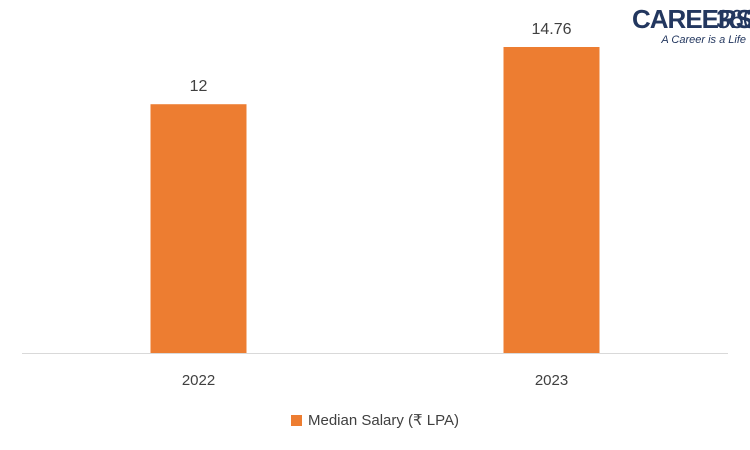 This screenshot has width=750, height=450. I want to click on data-label-2022: 12, so click(199, 86).